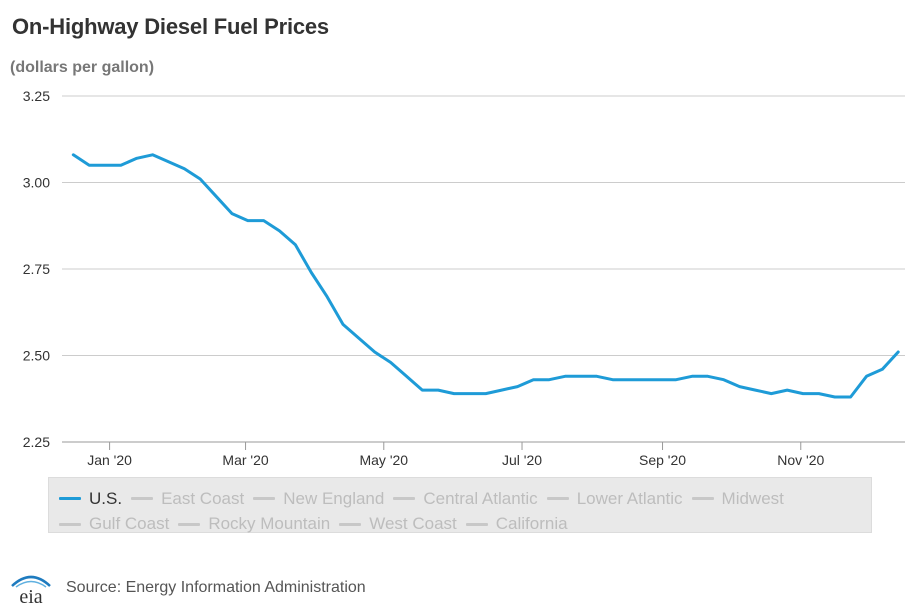 This screenshot has height=614, width=920. What do you see at coordinates (203, 498) in the screenshot?
I see `legend-label: East Coast` at bounding box center [203, 498].